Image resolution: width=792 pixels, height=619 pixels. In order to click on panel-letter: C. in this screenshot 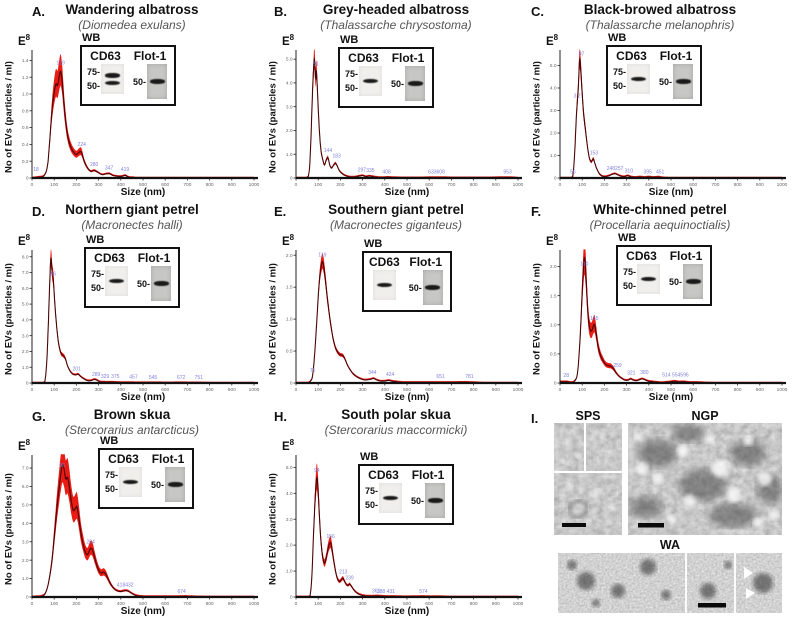, I will do `click(537, 11)`.